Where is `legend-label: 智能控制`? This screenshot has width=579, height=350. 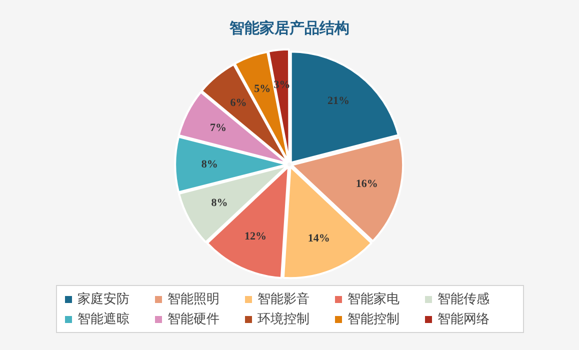 legend-label: 智能控制 is located at coordinates (374, 319).